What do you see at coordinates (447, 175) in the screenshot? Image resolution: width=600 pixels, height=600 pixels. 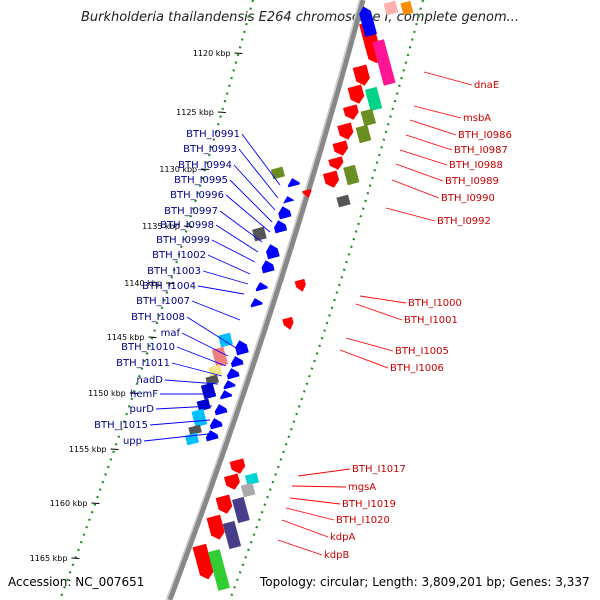 I see `right-gene-label: BTH_I0989` at bounding box center [447, 175].